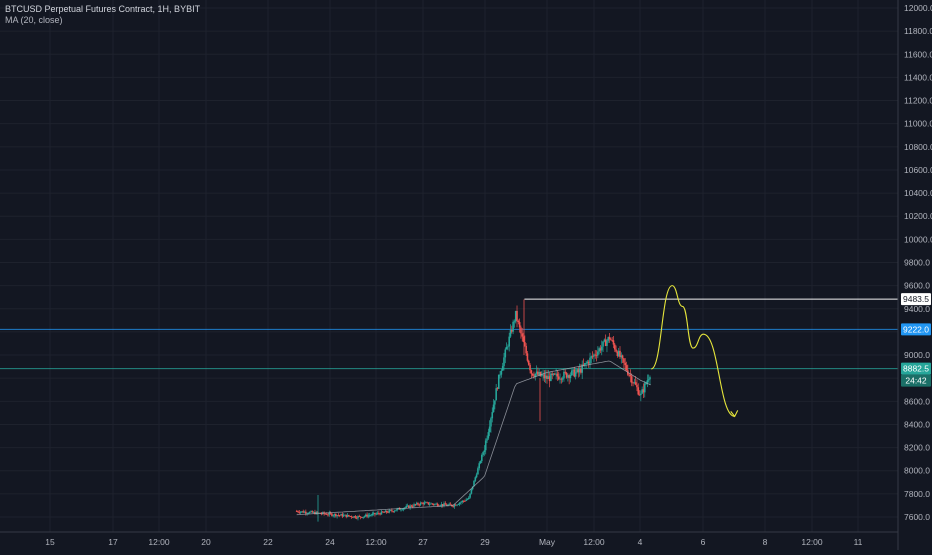 This screenshot has width=932, height=555. What do you see at coordinates (917, 401) in the screenshot?
I see `price-tick-label: 8600.0` at bounding box center [917, 401].